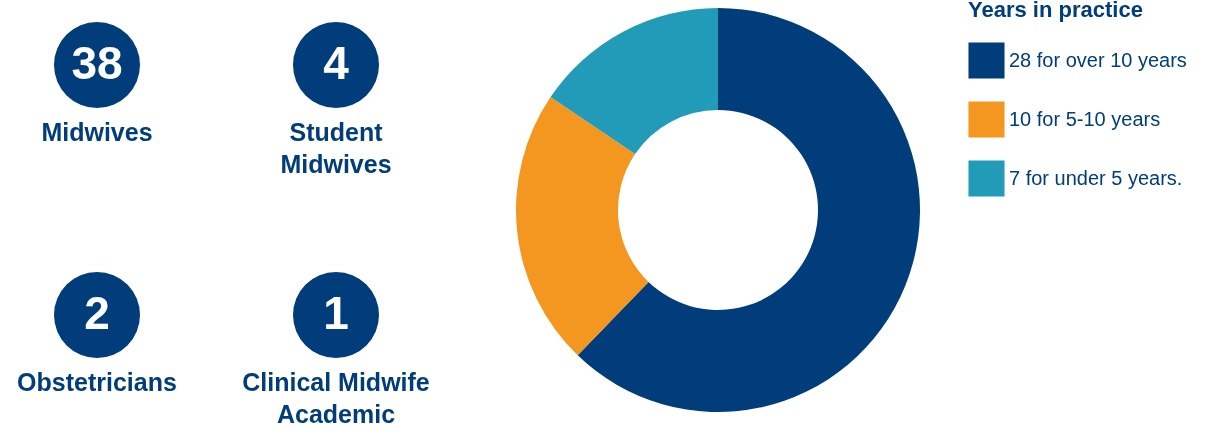 The height and width of the screenshot is (435, 1222). I want to click on data-label: 1, so click(336, 313).